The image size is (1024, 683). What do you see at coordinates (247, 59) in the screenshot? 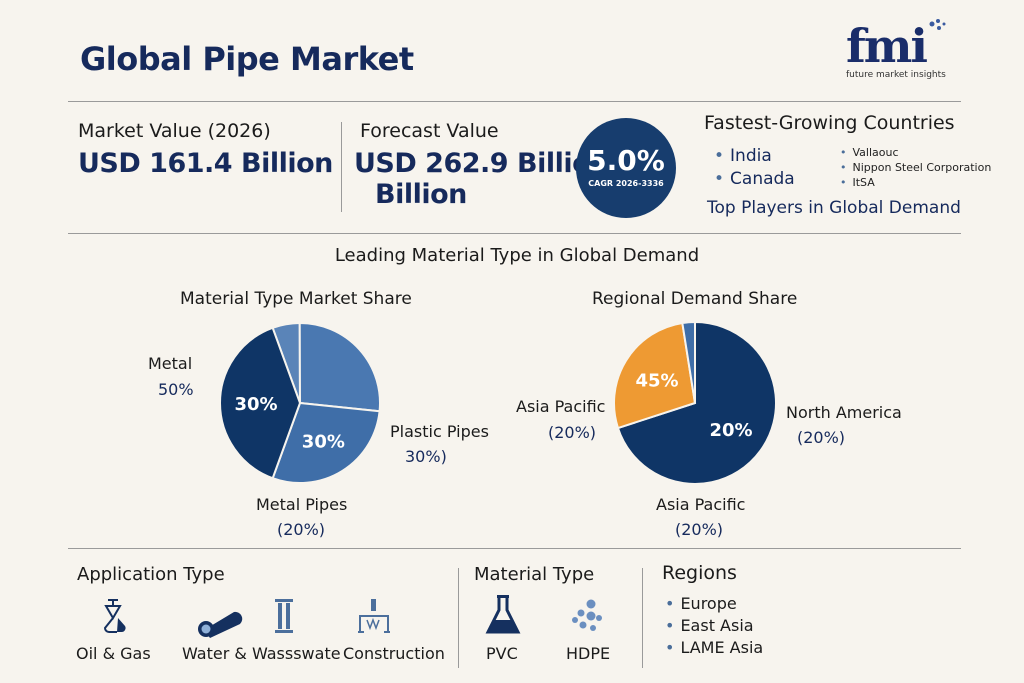
I see `page-title: Global Pipe Market` at bounding box center [247, 59].